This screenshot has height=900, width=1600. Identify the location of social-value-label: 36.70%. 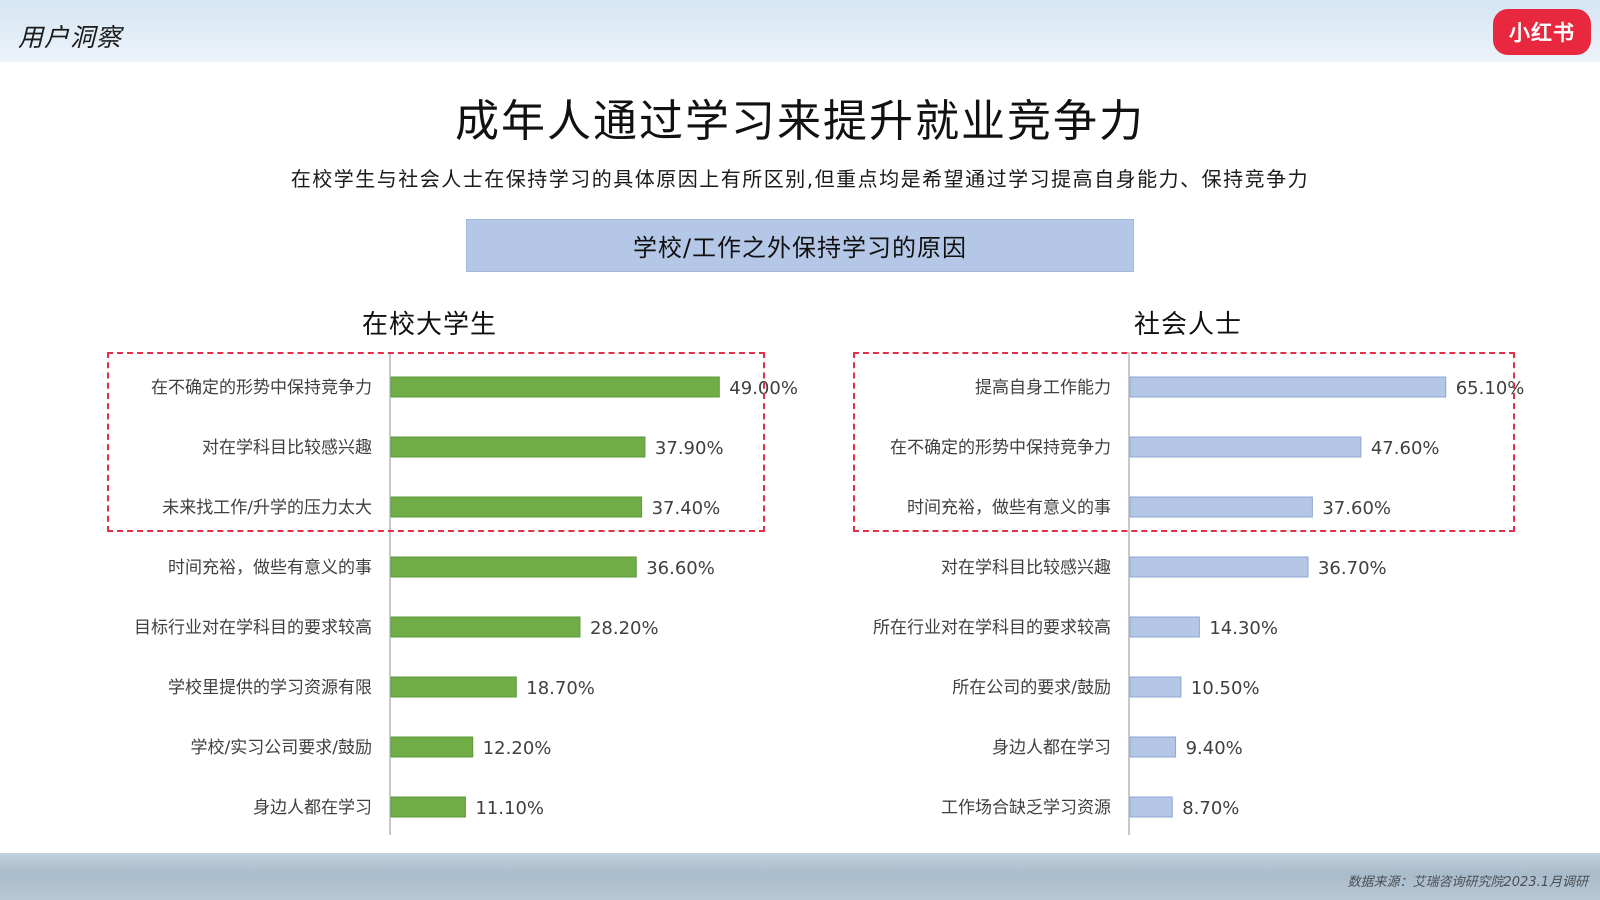
(1352, 568).